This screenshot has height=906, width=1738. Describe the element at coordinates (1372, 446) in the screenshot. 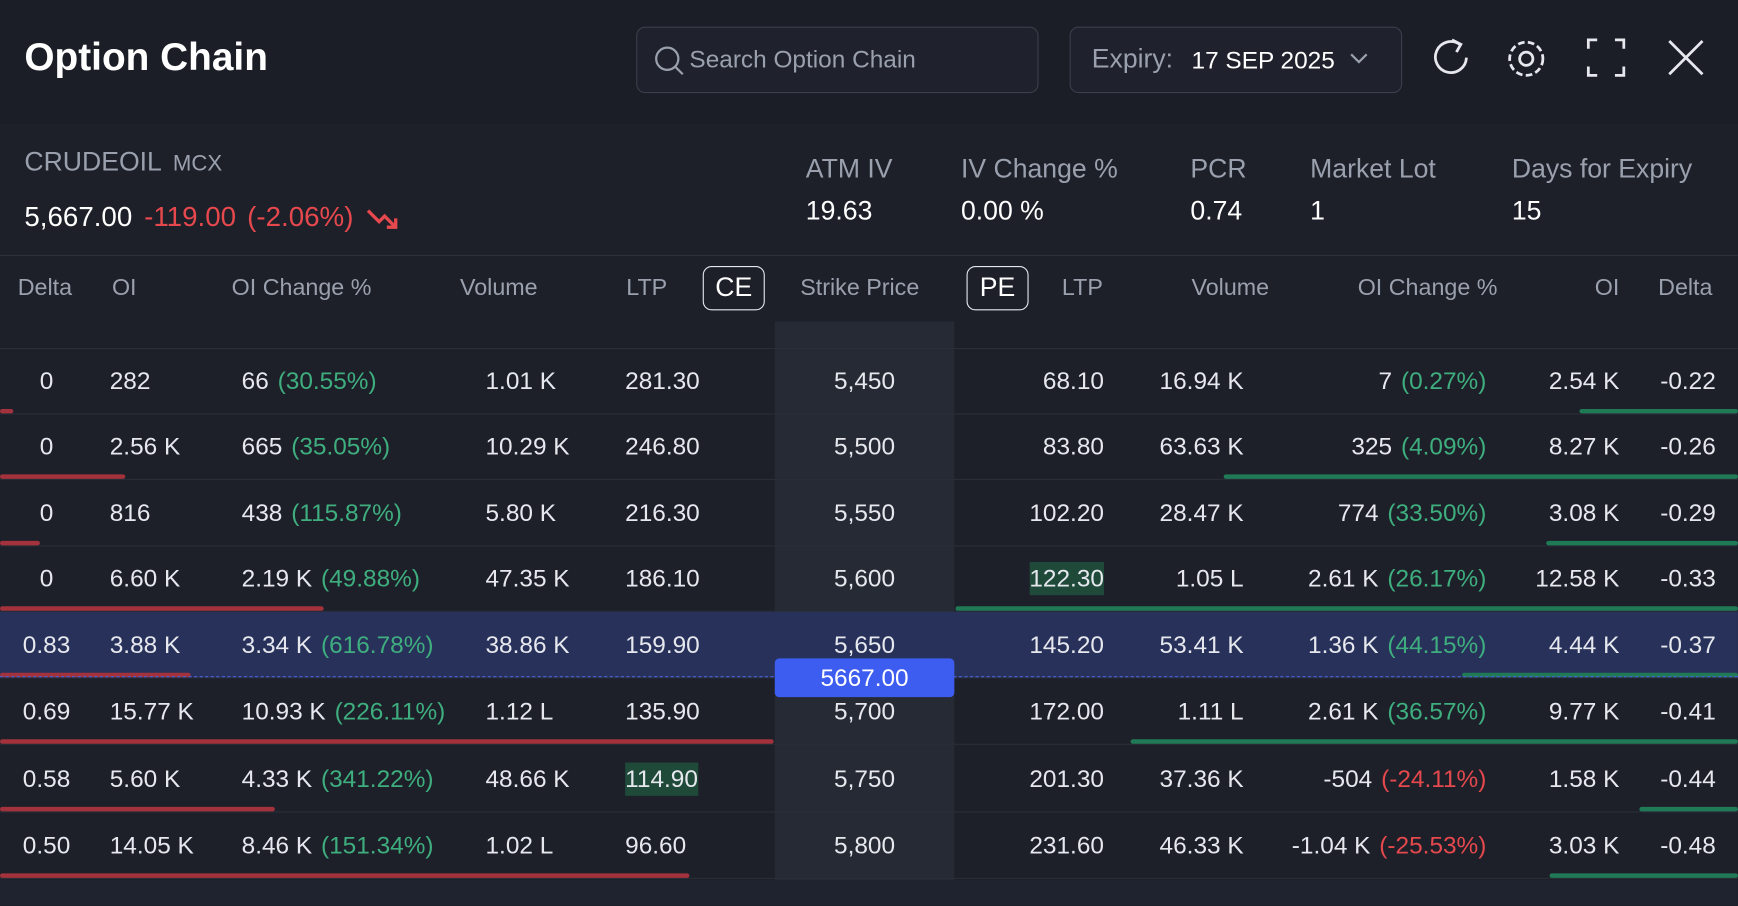

I see `oi-change-value: 325` at that location.